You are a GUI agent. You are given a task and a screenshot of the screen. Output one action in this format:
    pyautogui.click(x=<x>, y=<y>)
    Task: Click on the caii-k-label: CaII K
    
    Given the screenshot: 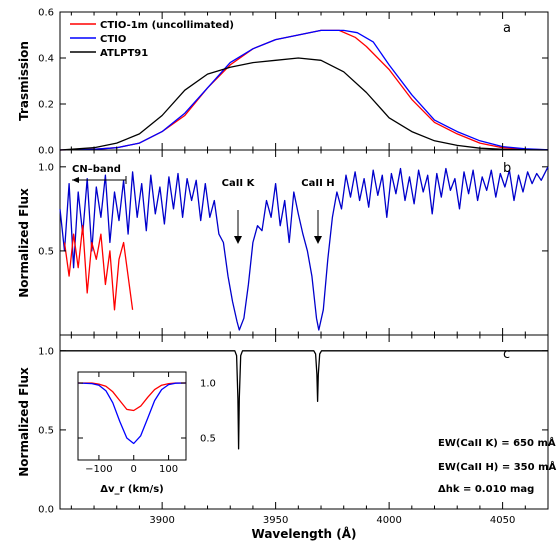 What is the action you would take?
    pyautogui.click(x=239, y=183)
    